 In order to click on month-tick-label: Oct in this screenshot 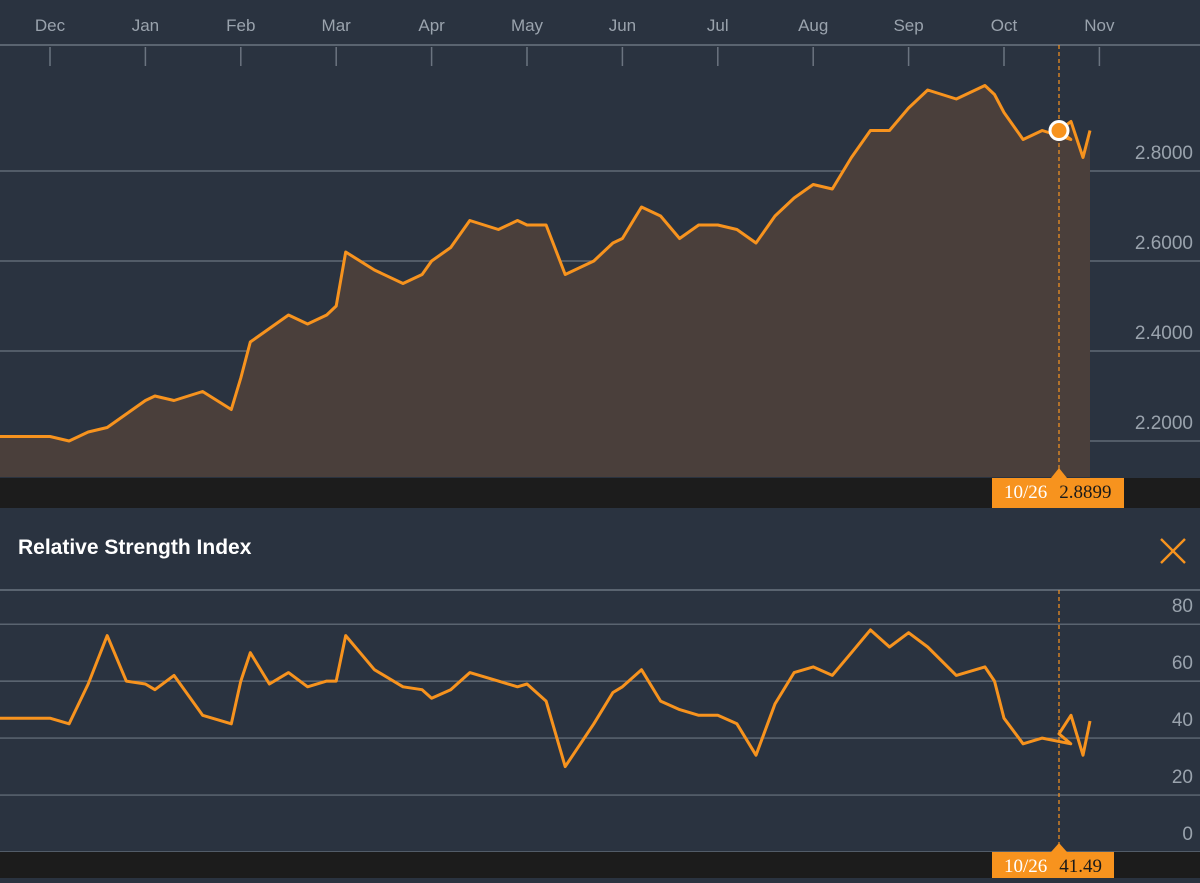, I will do `click(1004, 25)`.